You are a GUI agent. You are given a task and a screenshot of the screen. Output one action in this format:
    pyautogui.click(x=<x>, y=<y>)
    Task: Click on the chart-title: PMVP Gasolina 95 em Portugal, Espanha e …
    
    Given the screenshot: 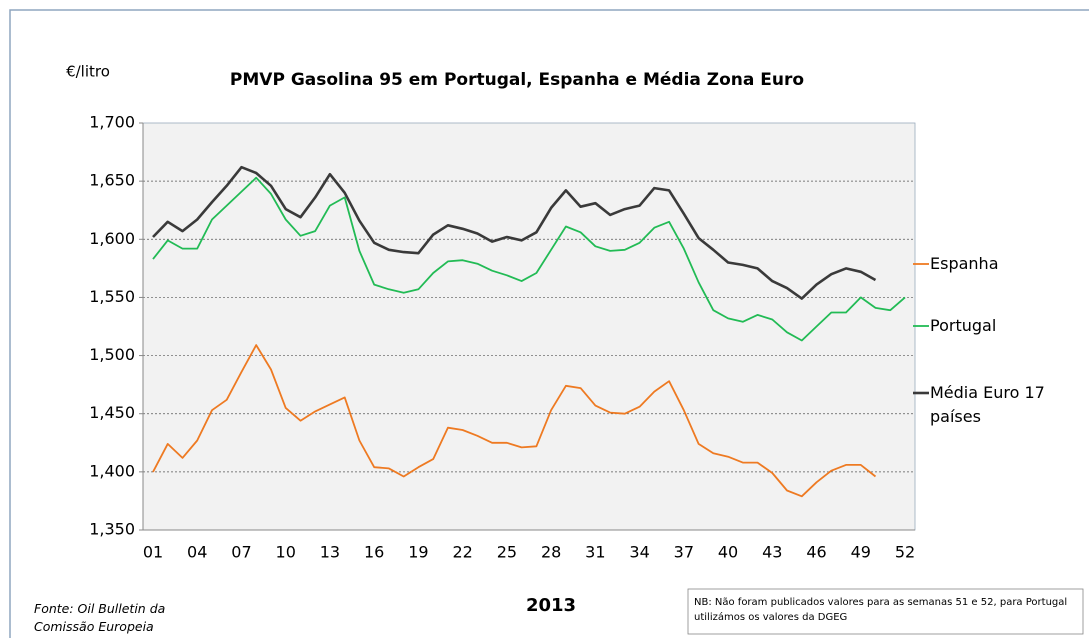 What is the action you would take?
    pyautogui.click(x=517, y=80)
    